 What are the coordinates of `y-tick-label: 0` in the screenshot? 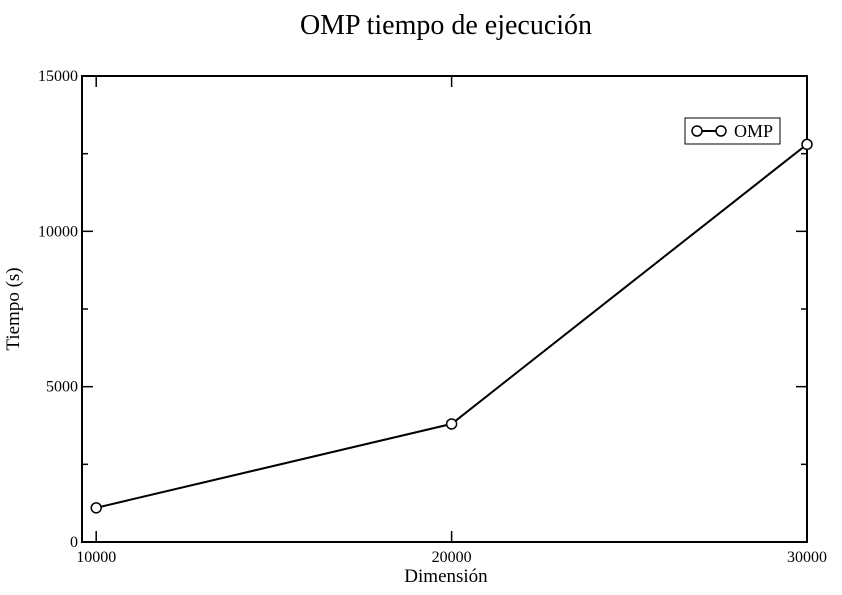 It's located at (74, 542).